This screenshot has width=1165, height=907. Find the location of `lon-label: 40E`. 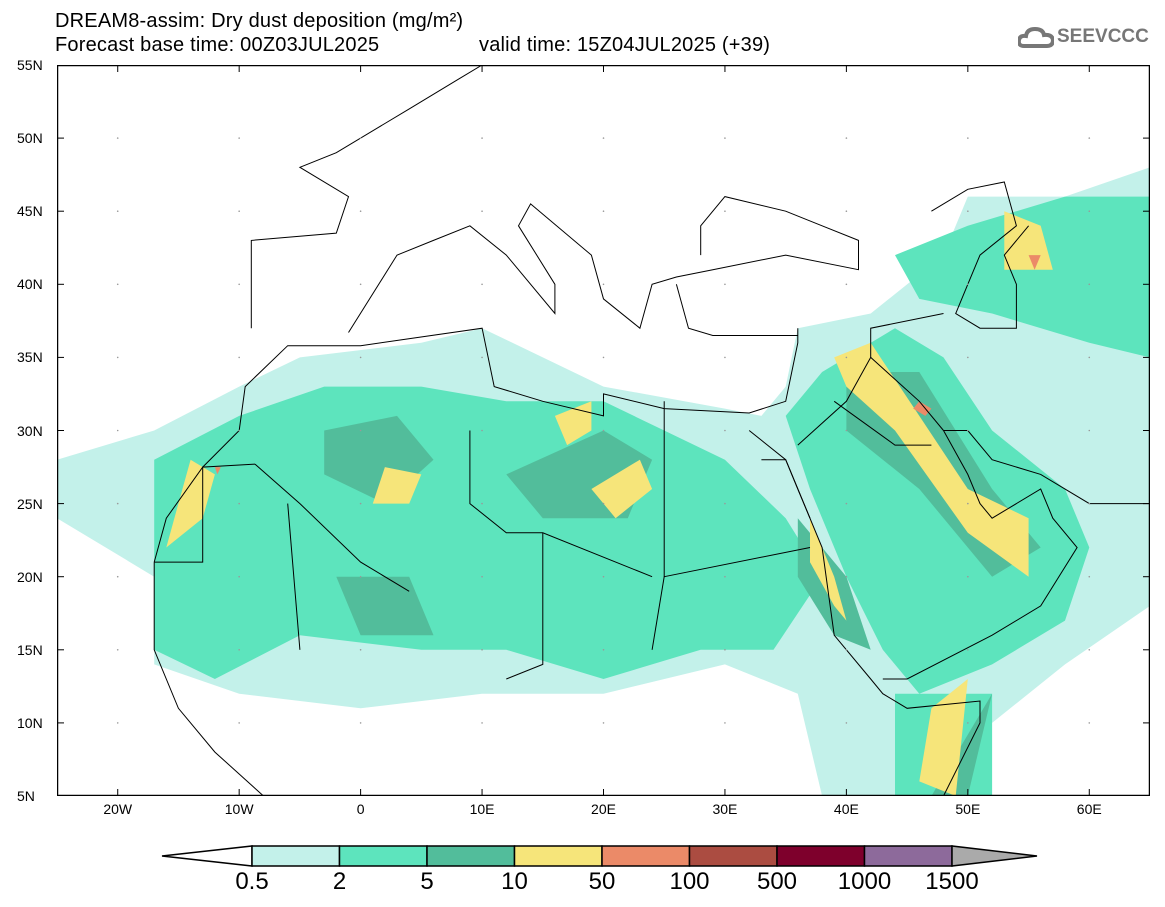

lon-label: 40E is located at coordinates (846, 809).